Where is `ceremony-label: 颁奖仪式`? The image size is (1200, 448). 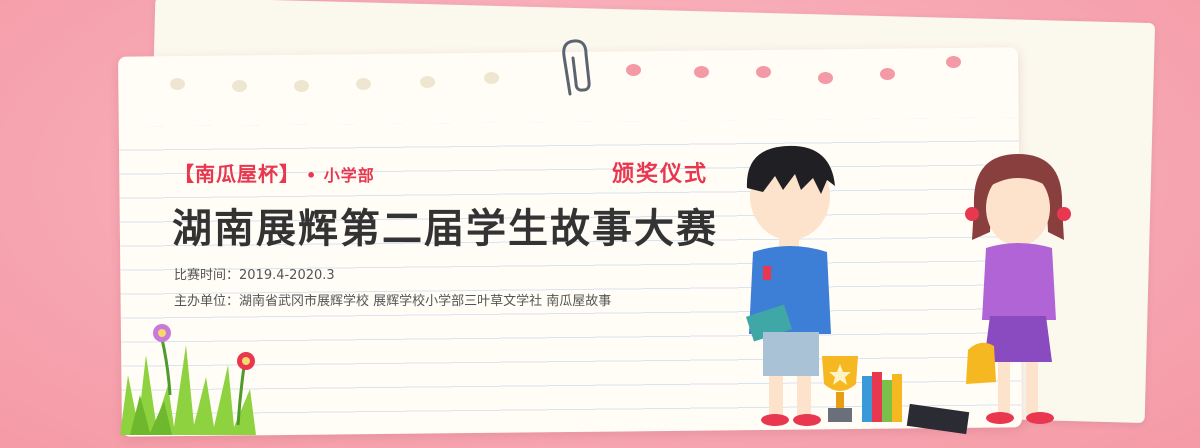
ceremony-label: 颁奖仪式 is located at coordinates (660, 174).